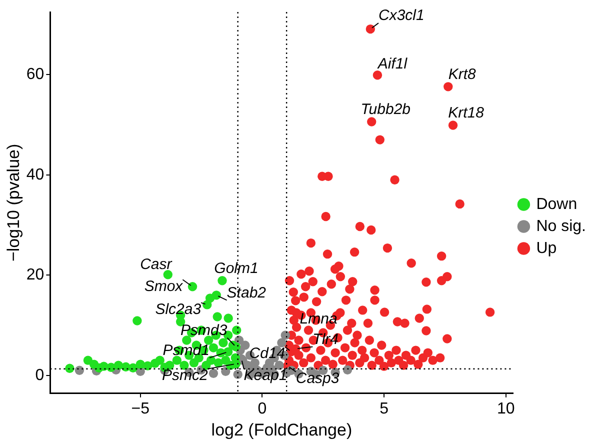  What do you see at coordinates (546, 248) in the screenshot?
I see `legend-label: Up` at bounding box center [546, 248].